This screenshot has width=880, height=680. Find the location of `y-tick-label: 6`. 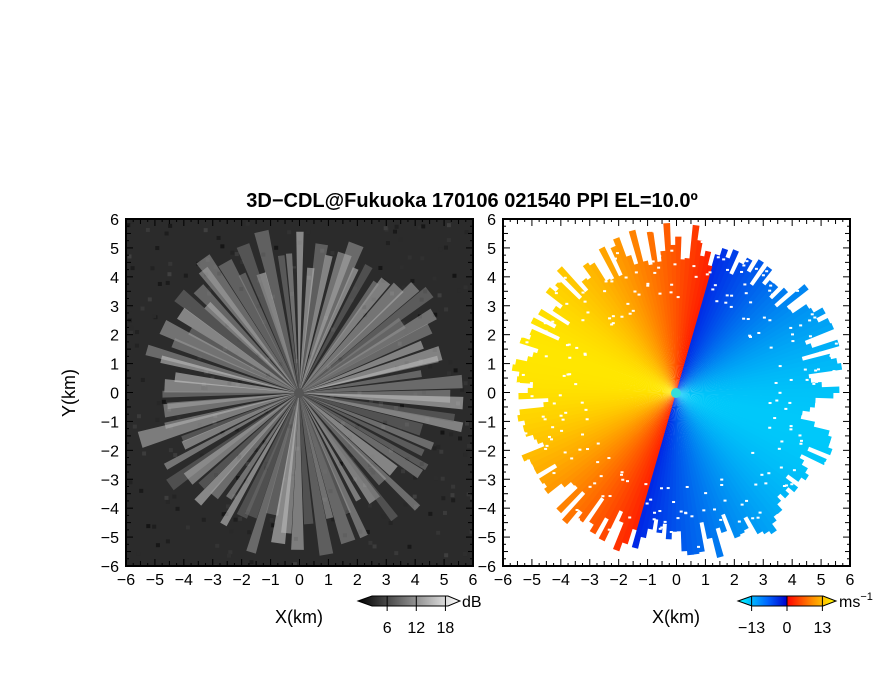

y-tick-label: 6 is located at coordinates (491, 220).